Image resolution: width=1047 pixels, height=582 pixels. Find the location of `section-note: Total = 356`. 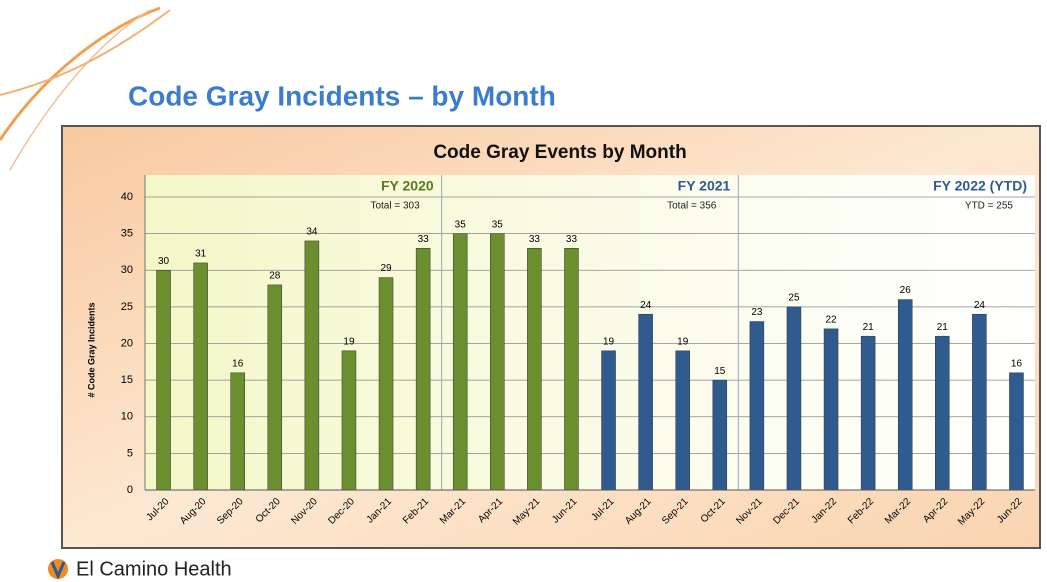

section-note: Total = 356 is located at coordinates (692, 206).